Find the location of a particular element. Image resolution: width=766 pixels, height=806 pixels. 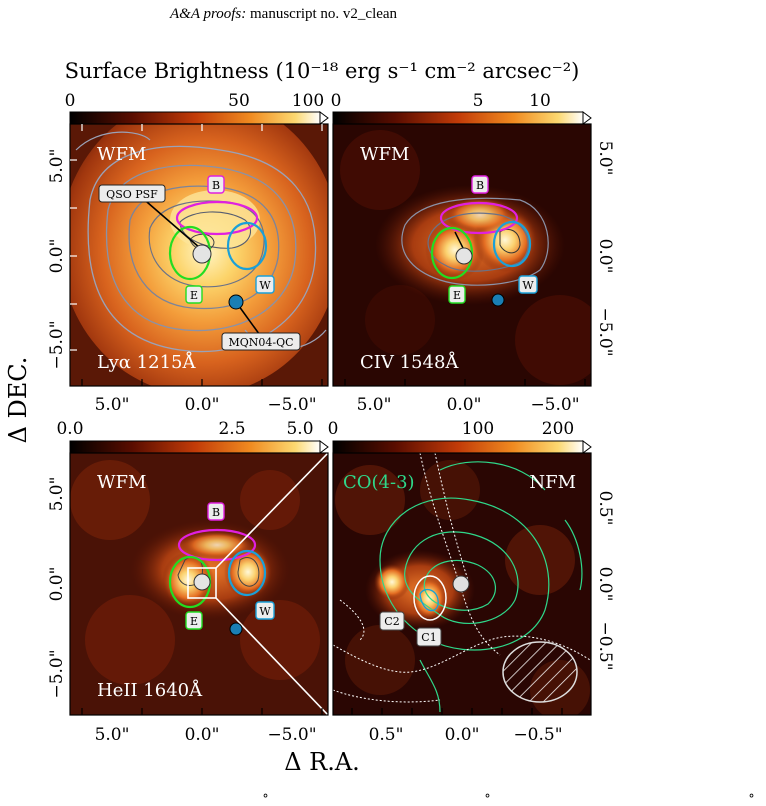

xtick-lya-1: 0.0" is located at coordinates (202, 405).